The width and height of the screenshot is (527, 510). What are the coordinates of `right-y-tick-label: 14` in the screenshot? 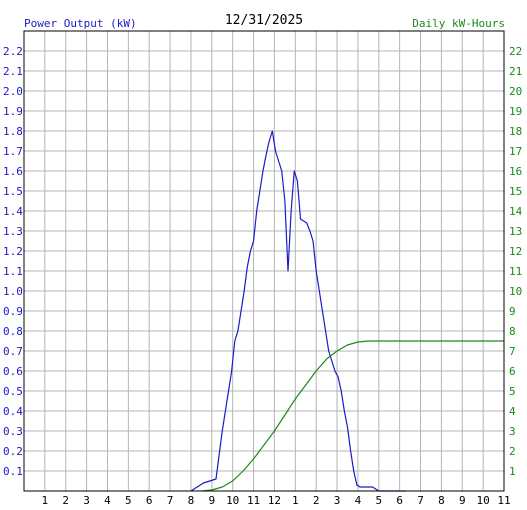 It's located at (516, 211).